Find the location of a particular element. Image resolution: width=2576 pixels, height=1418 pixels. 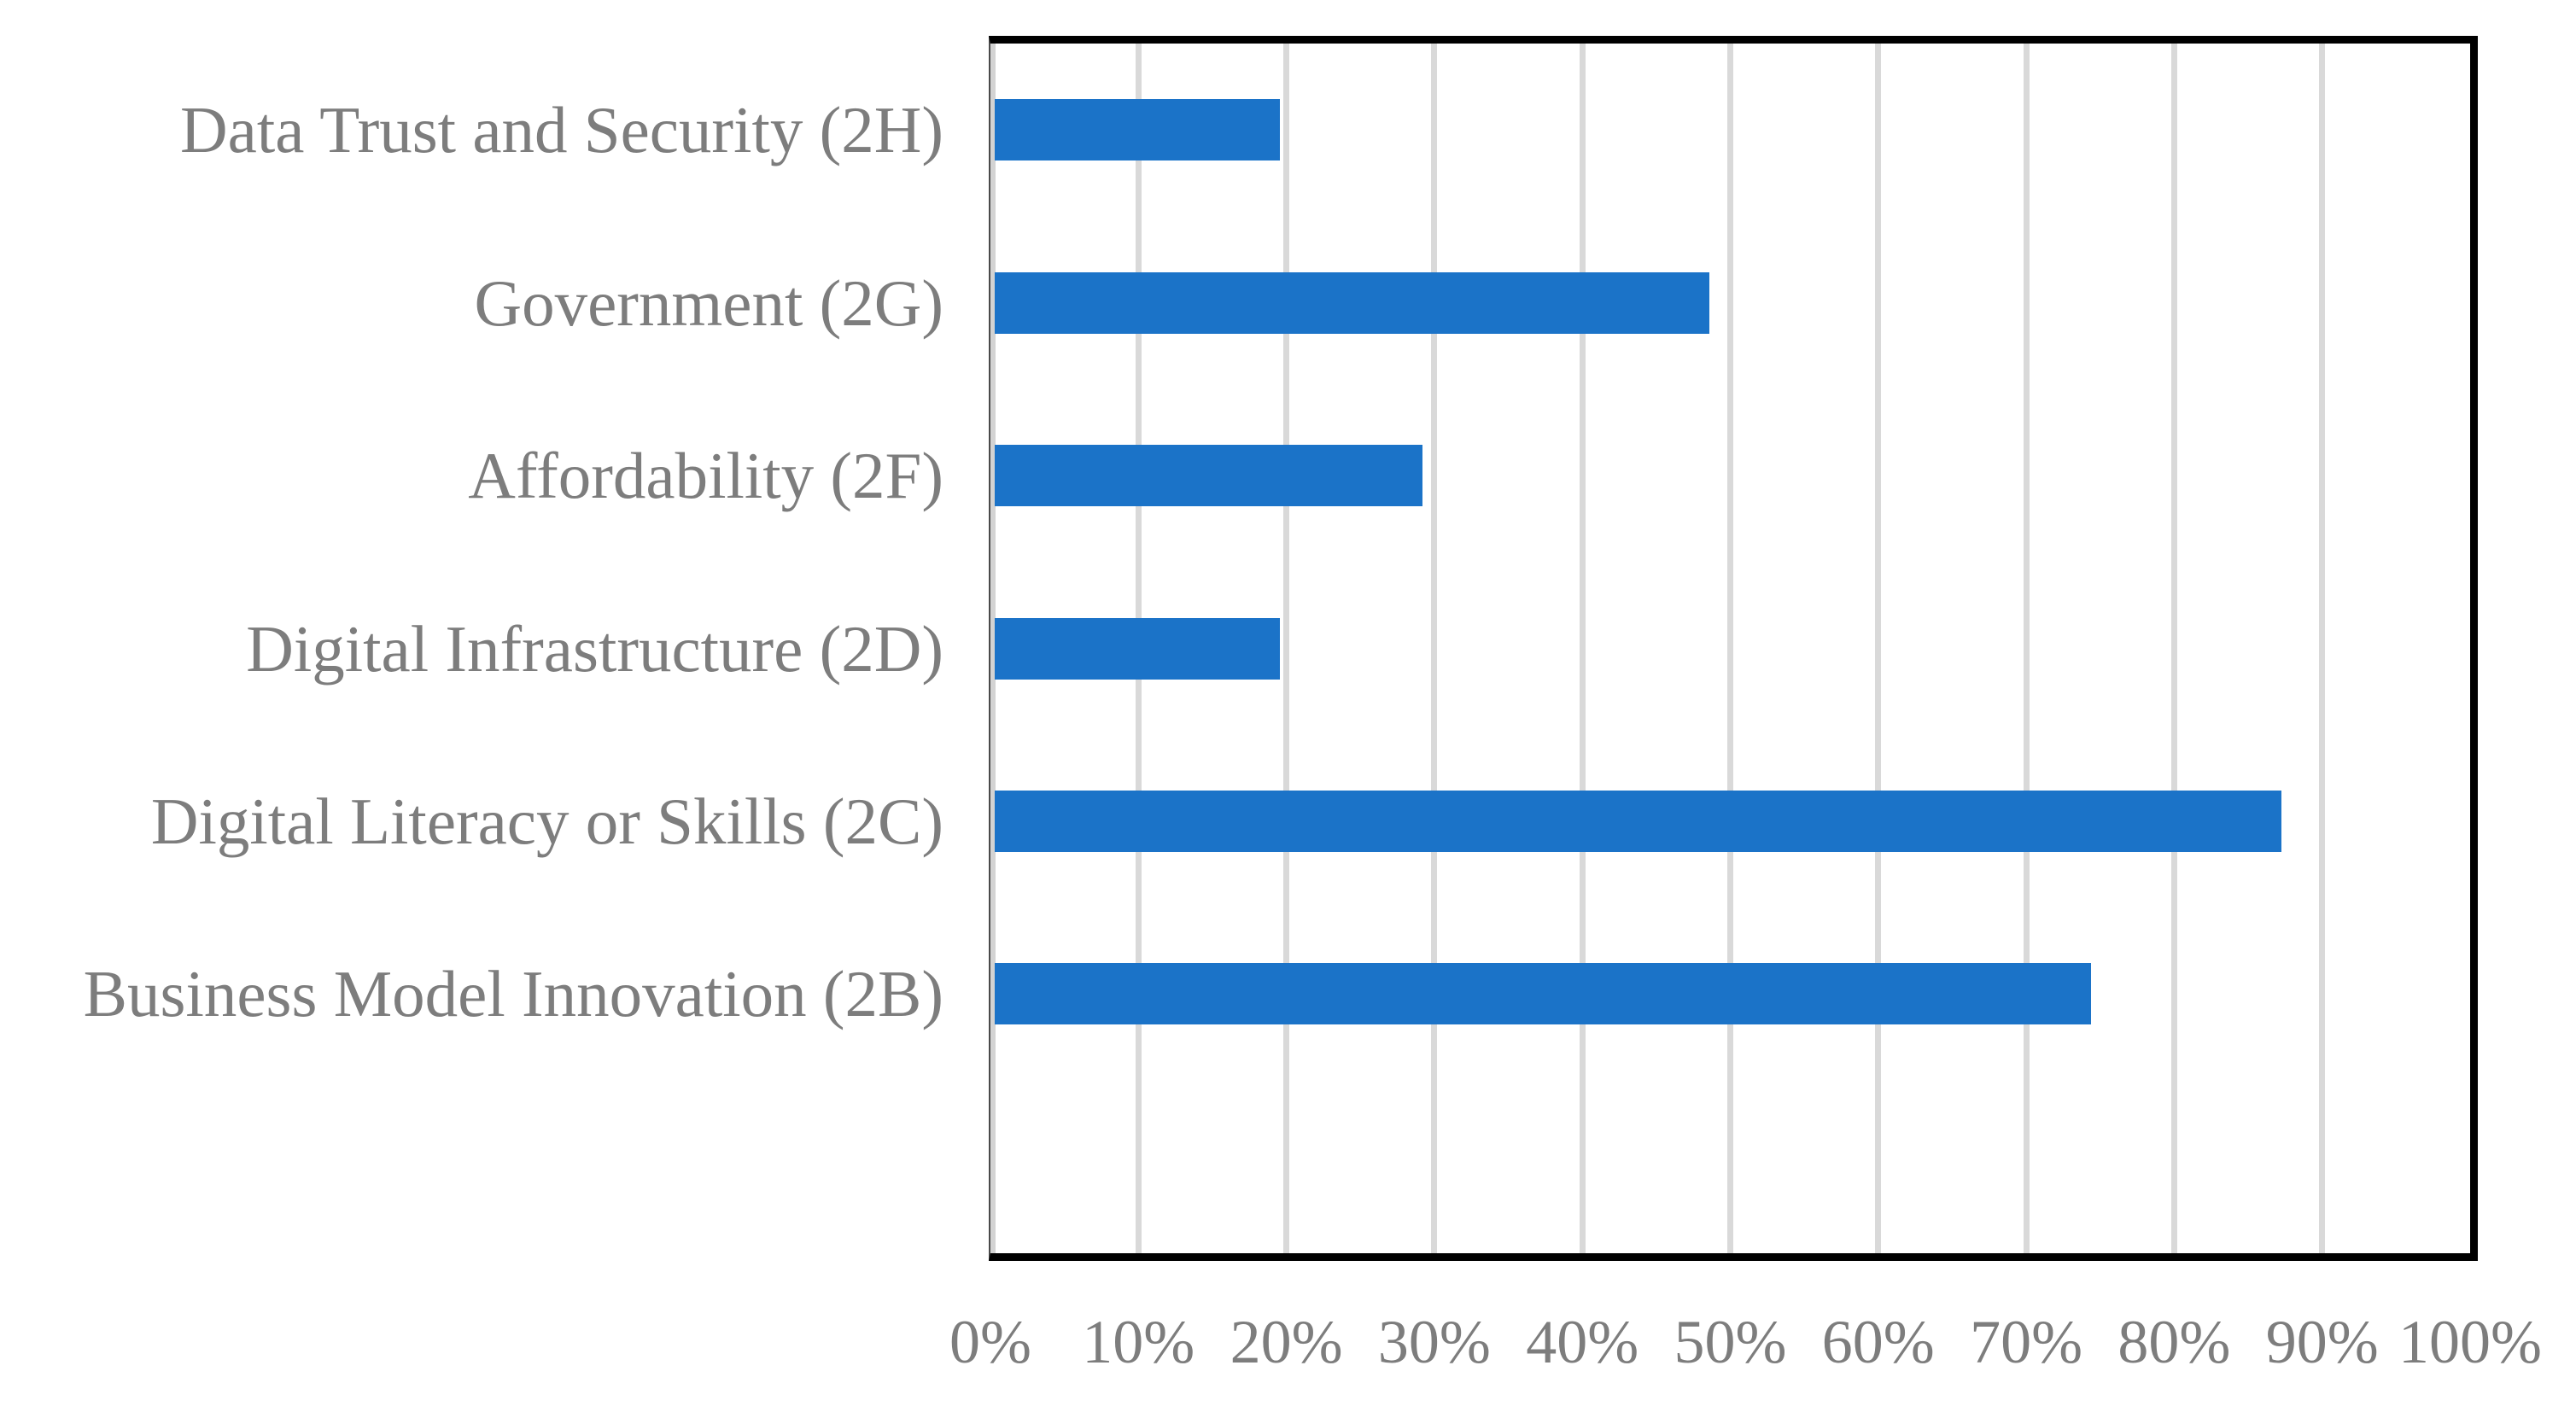

x-tick-label: 40% is located at coordinates (1582, 1342).